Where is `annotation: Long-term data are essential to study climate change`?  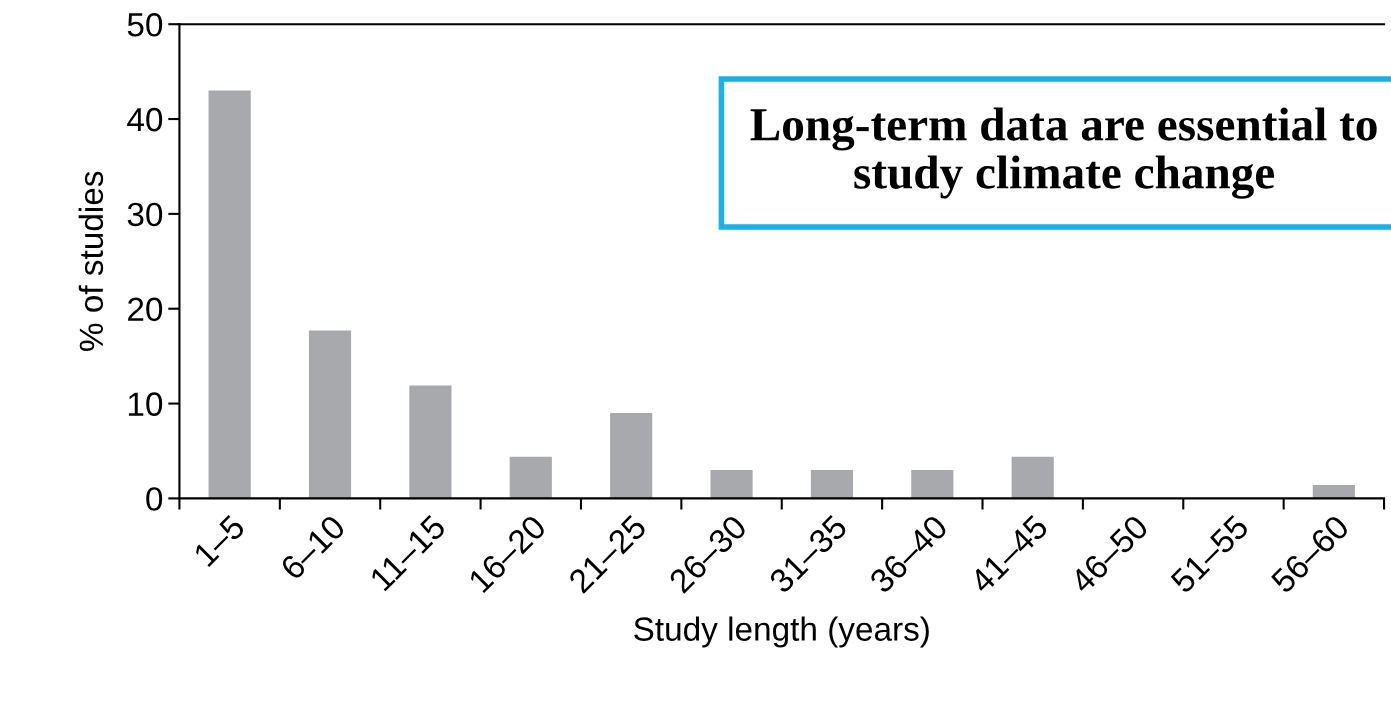
annotation: Long-term data are essential to study climate change is located at coordinates (1063, 153).